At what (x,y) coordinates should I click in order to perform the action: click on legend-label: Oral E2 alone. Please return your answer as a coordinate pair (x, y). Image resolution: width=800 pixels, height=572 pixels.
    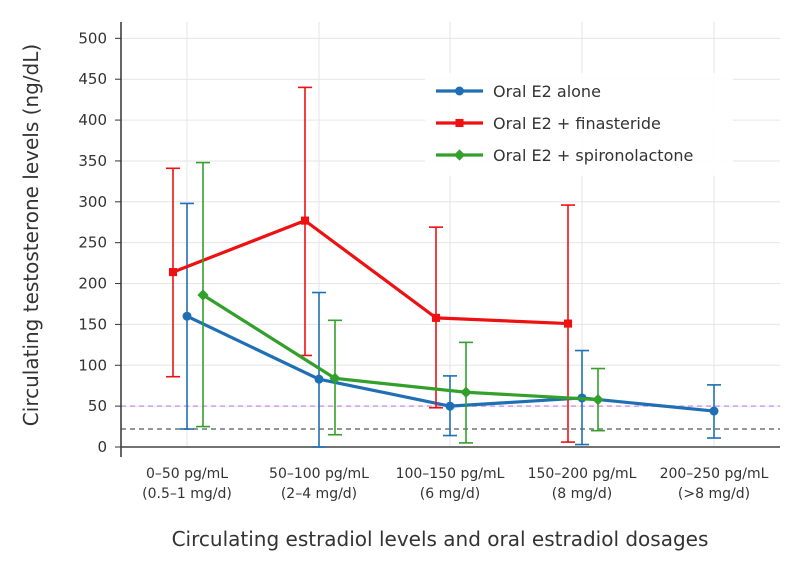
    Looking at the image, I should click on (547, 91).